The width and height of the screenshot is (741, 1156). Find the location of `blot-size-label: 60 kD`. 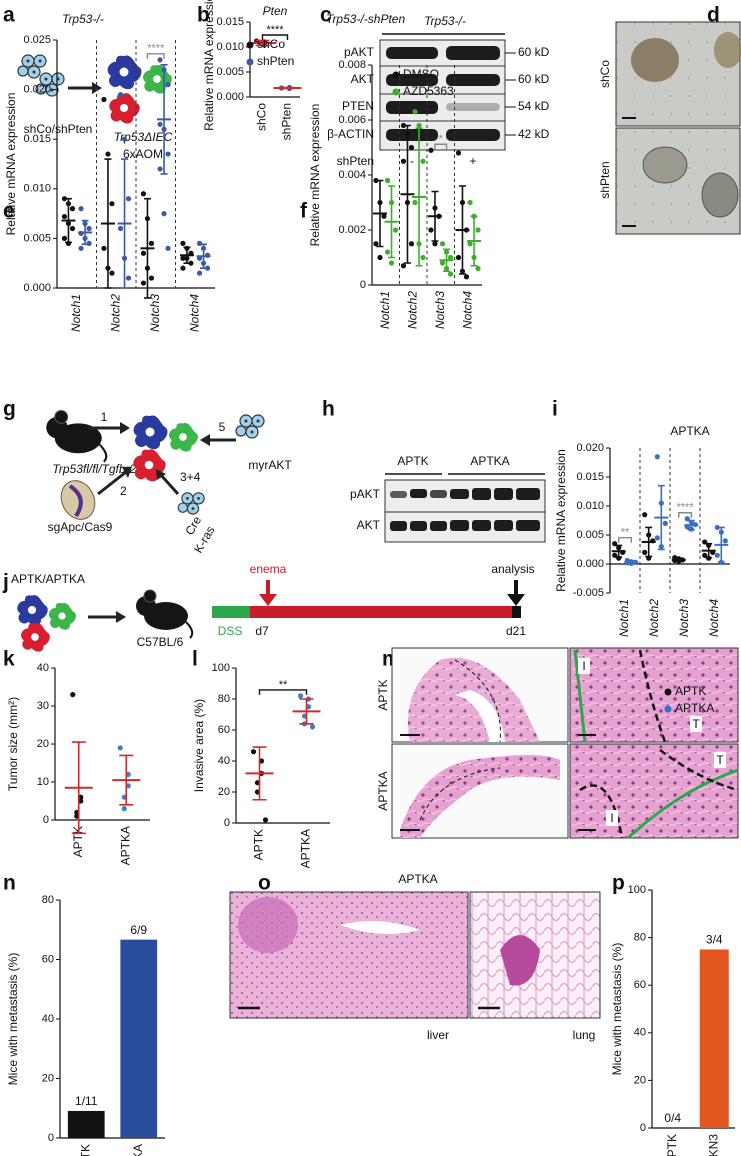

blot-size-label: 60 kD is located at coordinates (534, 52).